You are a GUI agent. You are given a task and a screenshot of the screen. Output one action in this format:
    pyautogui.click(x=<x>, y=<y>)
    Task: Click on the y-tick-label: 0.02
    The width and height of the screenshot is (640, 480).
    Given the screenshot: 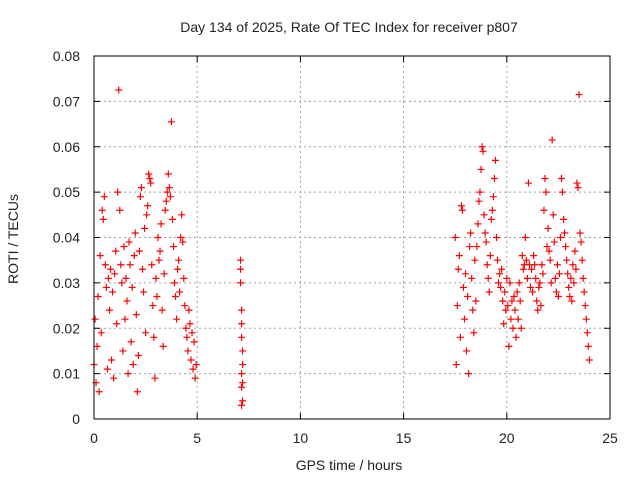 What is the action you would take?
    pyautogui.click(x=66, y=328)
    